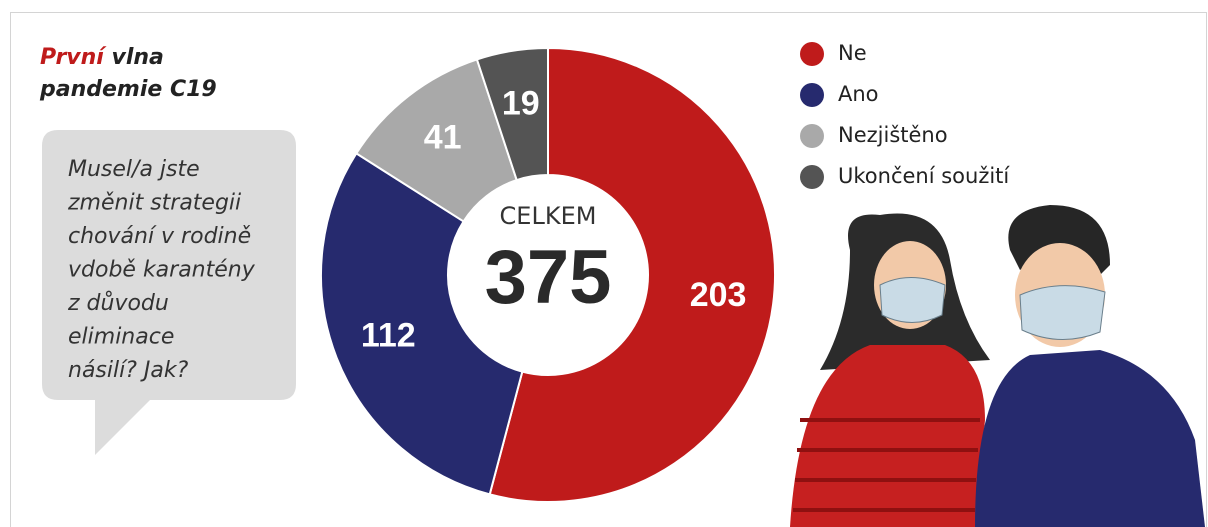 The width and height of the screenshot is (1208, 527). Describe the element at coordinates (128, 370) in the screenshot. I see `question-line: násilí? Jak?` at that location.